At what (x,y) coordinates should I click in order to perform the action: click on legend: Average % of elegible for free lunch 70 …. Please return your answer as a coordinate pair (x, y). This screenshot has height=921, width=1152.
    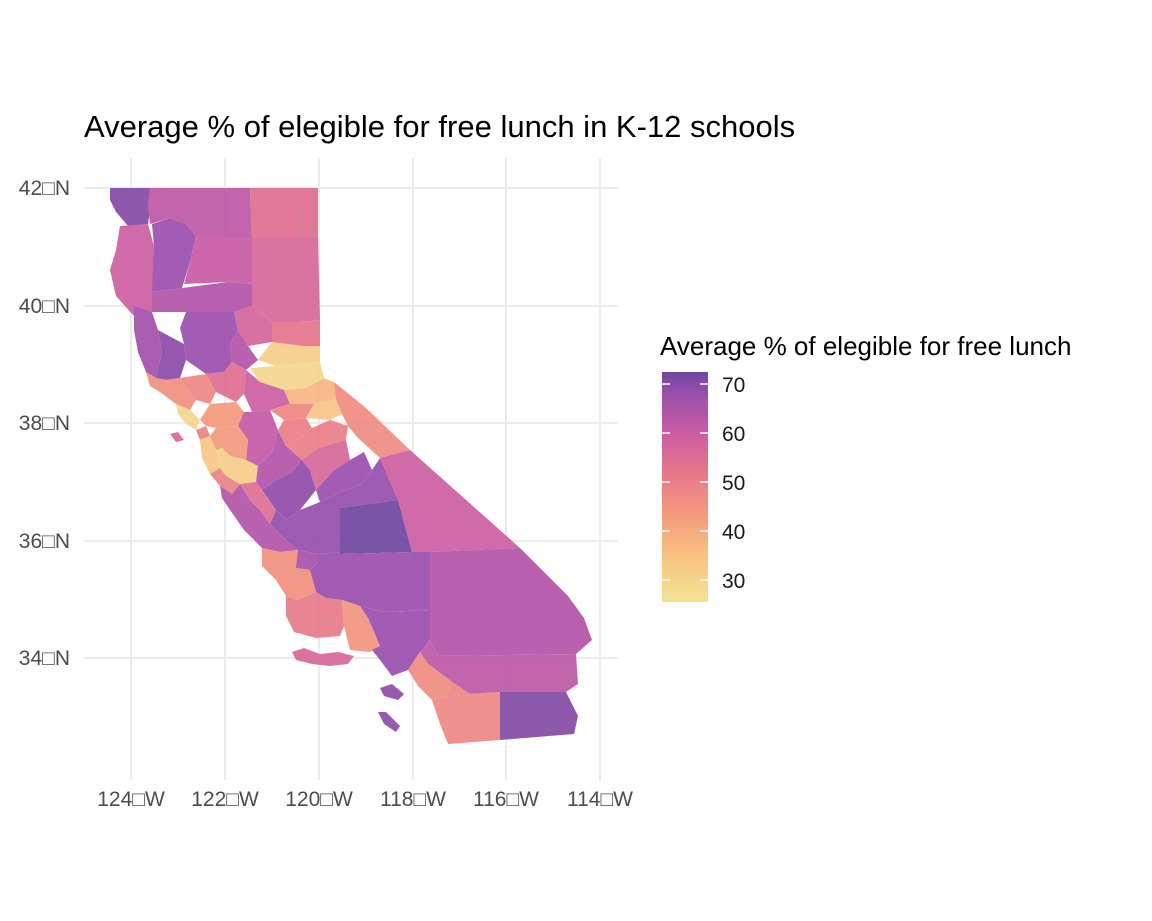
    Looking at the image, I should click on (865, 466).